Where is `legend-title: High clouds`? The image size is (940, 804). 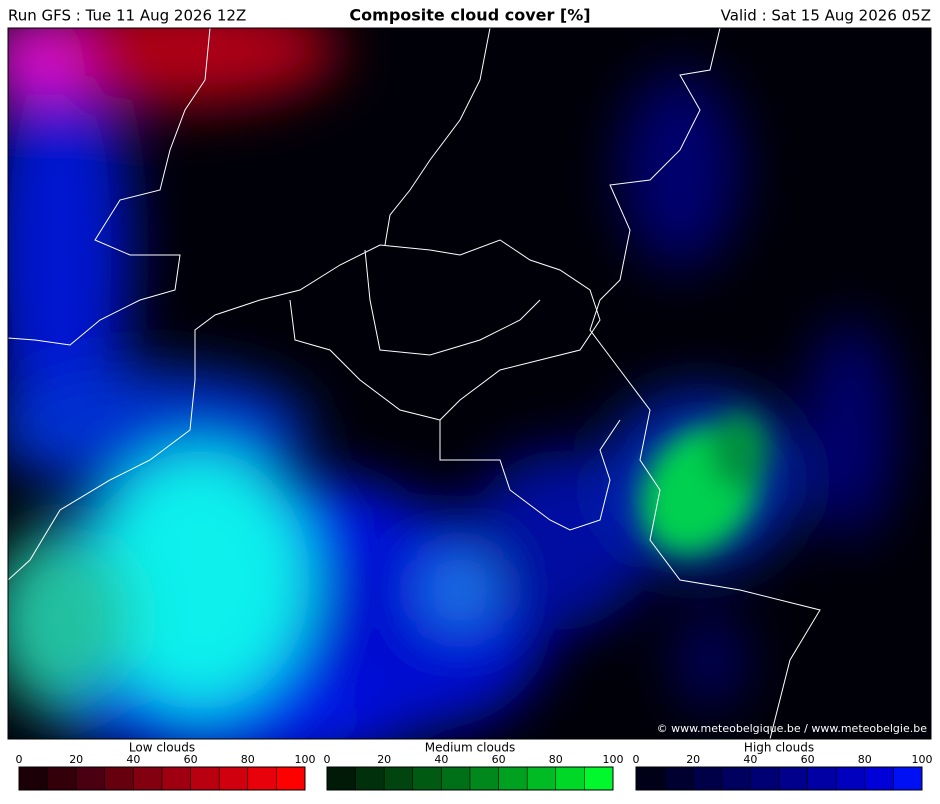 legend-title: High clouds is located at coordinates (779, 748).